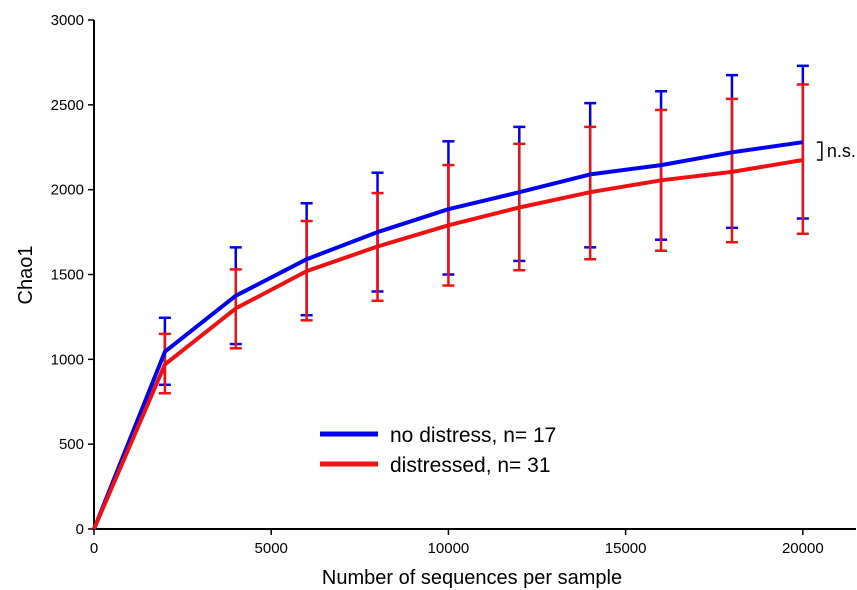 The height and width of the screenshot is (590, 857). Describe the element at coordinates (803, 548) in the screenshot. I see `x-tick-label: 20000` at that location.